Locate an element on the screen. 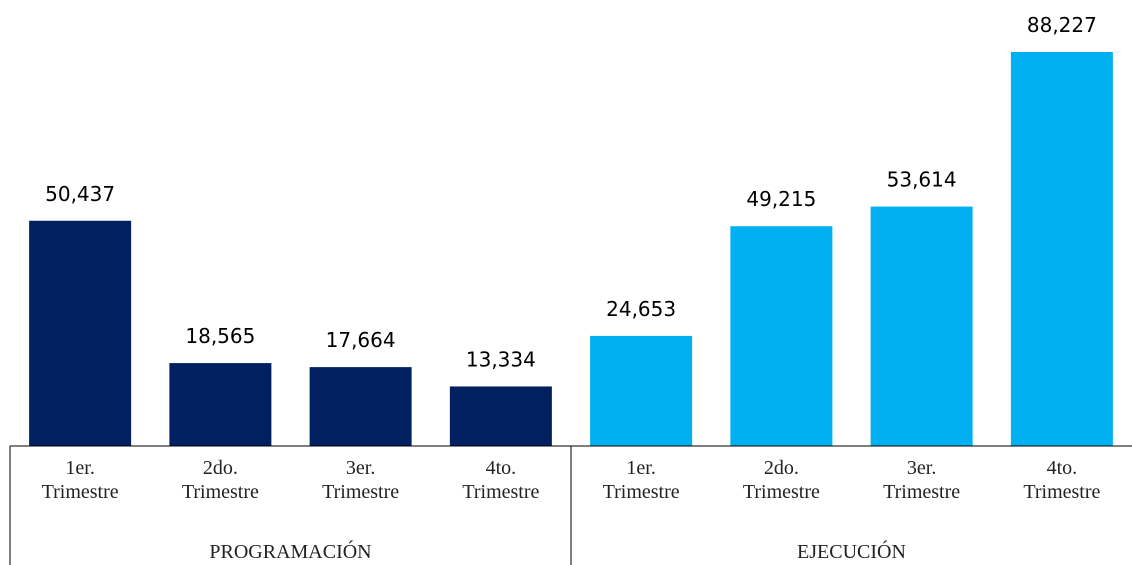  group-label: EJECUCIÓN is located at coordinates (851, 552).